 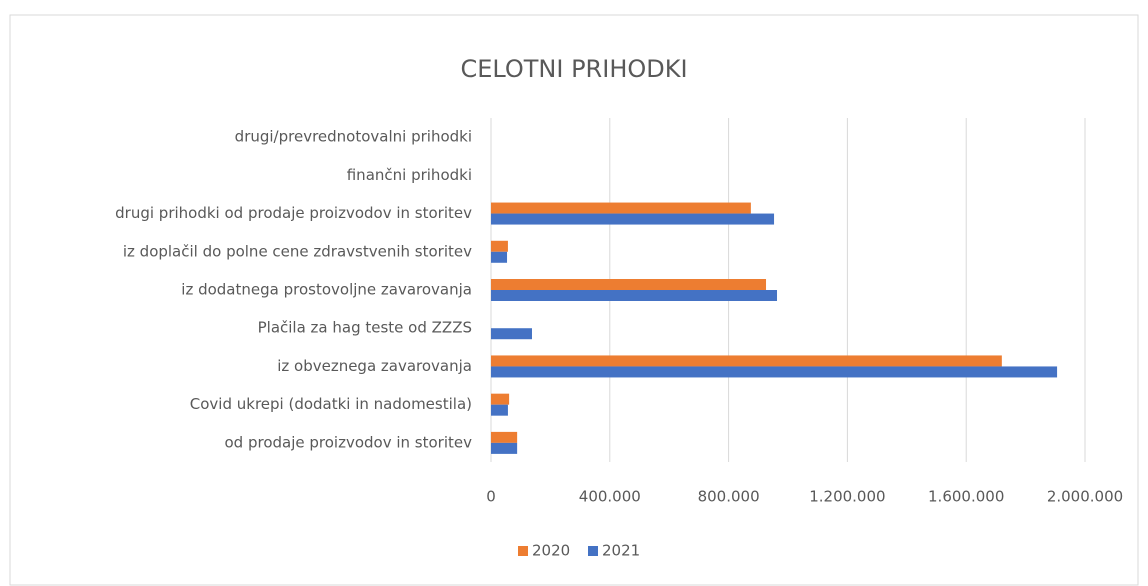 I want to click on legend-label: 2020, so click(x=551, y=551).